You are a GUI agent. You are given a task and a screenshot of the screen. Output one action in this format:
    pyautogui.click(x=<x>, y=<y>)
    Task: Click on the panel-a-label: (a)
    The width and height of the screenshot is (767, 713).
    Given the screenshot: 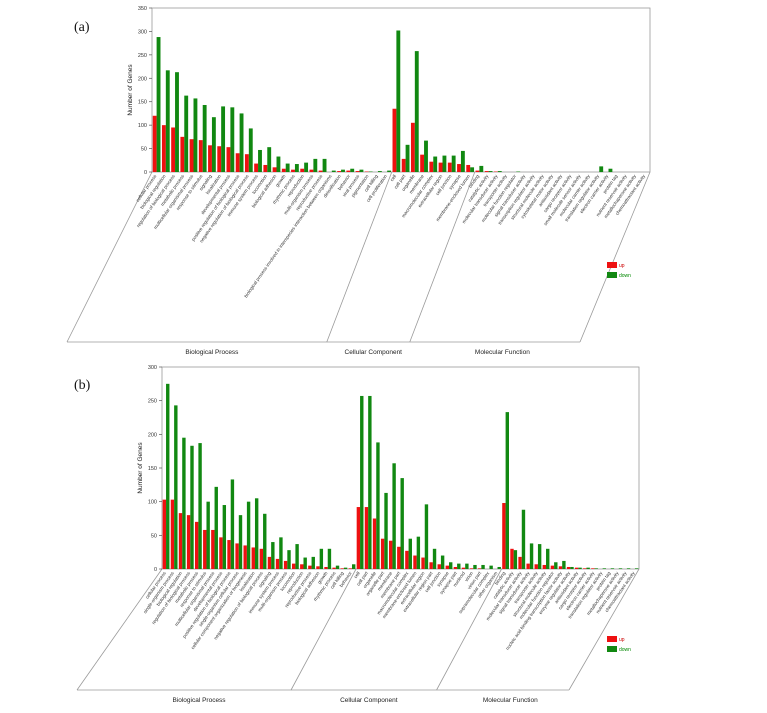 What is the action you would take?
    pyautogui.click(x=82, y=27)
    